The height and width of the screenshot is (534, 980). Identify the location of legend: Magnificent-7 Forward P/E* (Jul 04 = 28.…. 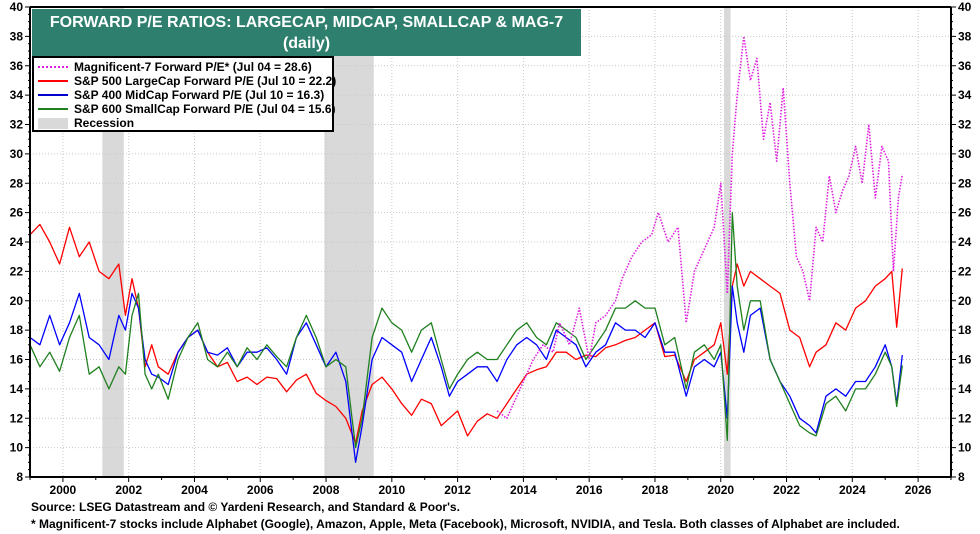
(184, 94).